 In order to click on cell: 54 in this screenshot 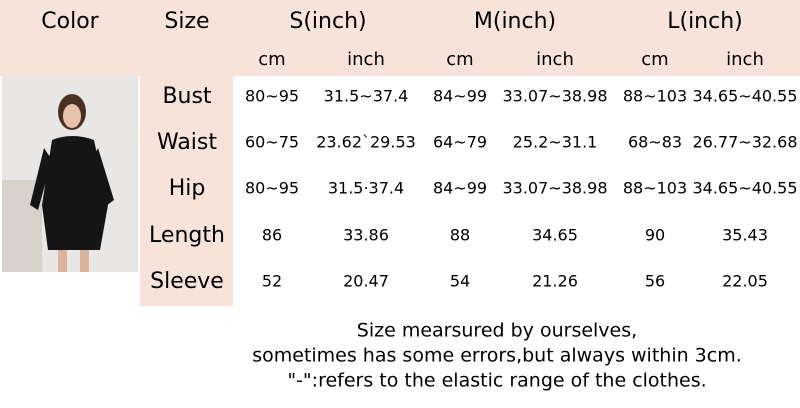, I will do `click(460, 281)`.